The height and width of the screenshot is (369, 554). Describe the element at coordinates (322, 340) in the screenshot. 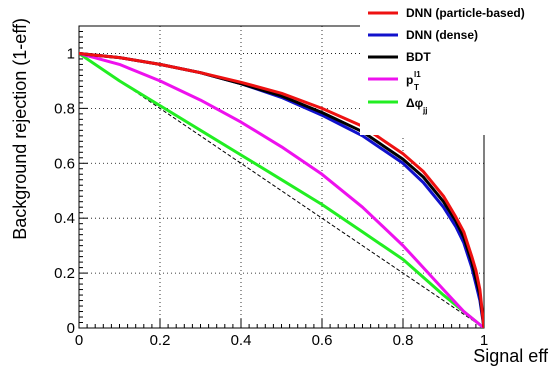

I see `x-tick-label: 0.6` at that location.